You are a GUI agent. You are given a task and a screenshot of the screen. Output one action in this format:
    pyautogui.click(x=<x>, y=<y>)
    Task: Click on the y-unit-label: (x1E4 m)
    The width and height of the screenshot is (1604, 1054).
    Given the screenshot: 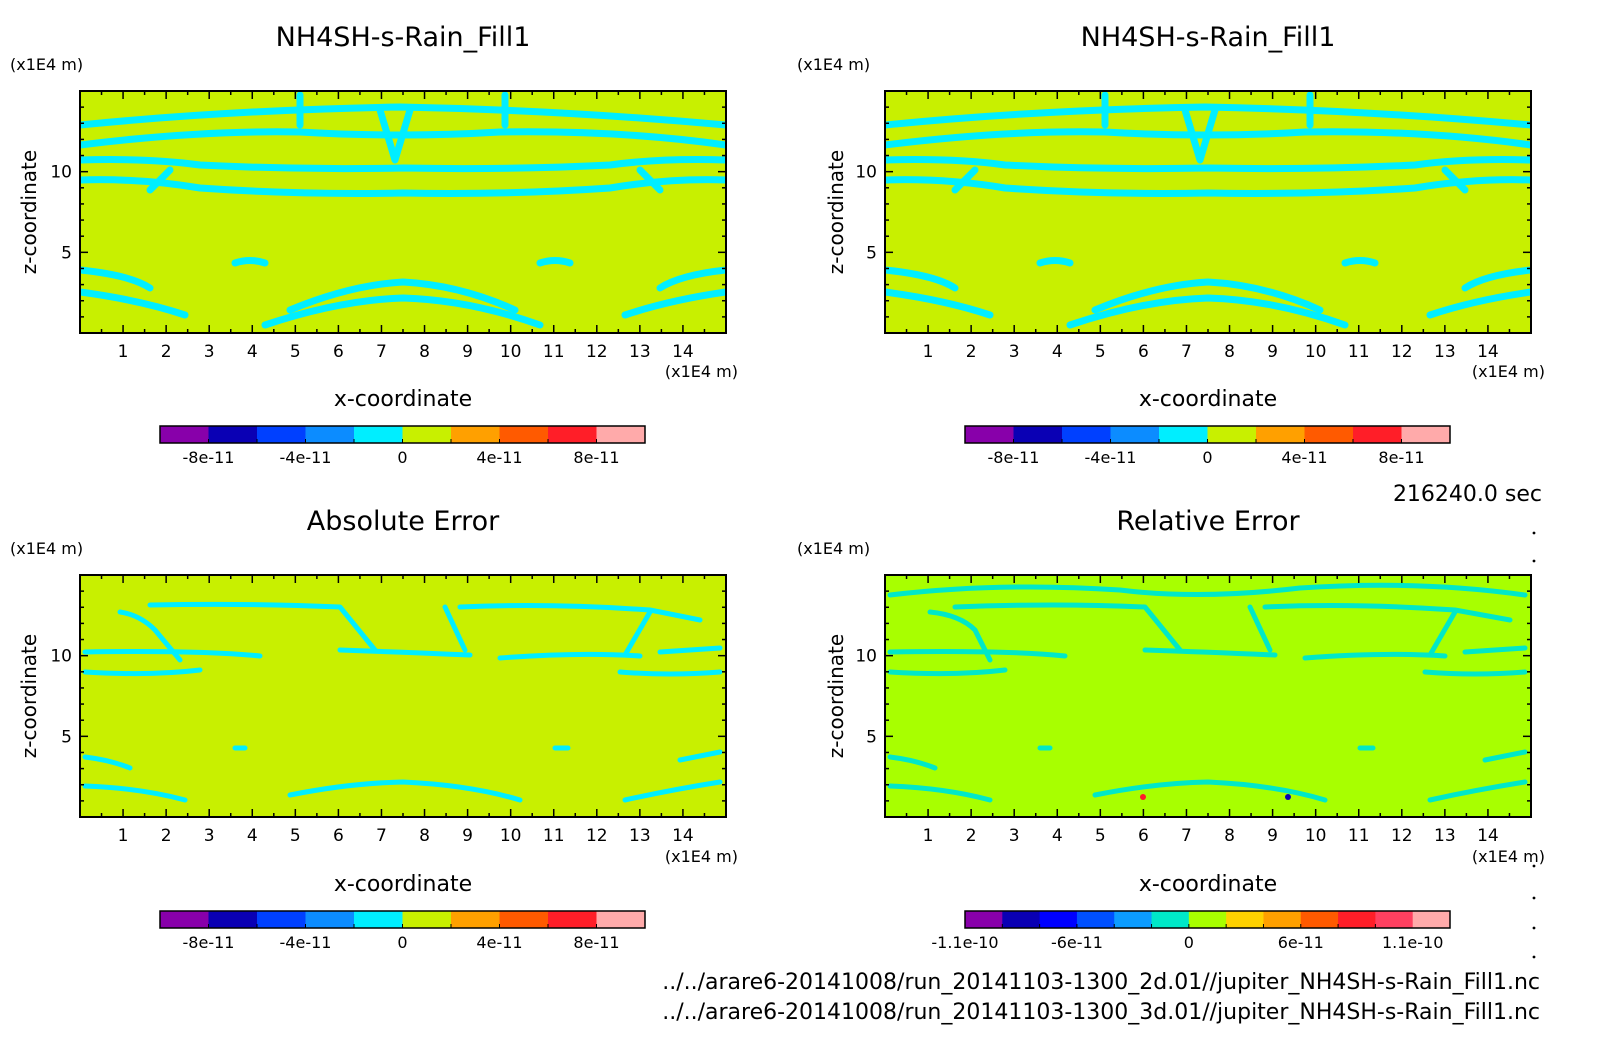 What is the action you would take?
    pyautogui.click(x=833, y=548)
    